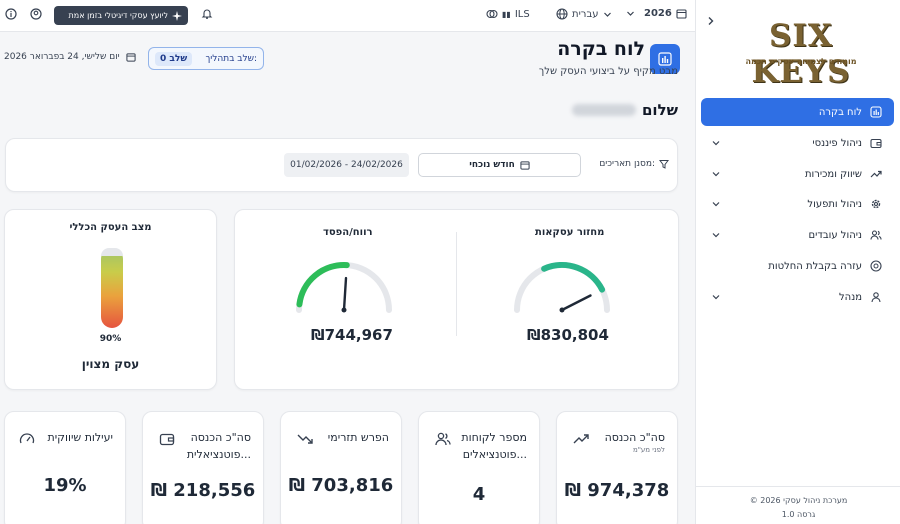 The width and height of the screenshot is (900, 524). Describe the element at coordinates (798, 514) in the screenshot. I see `version-text: גרסה 1.0` at that location.